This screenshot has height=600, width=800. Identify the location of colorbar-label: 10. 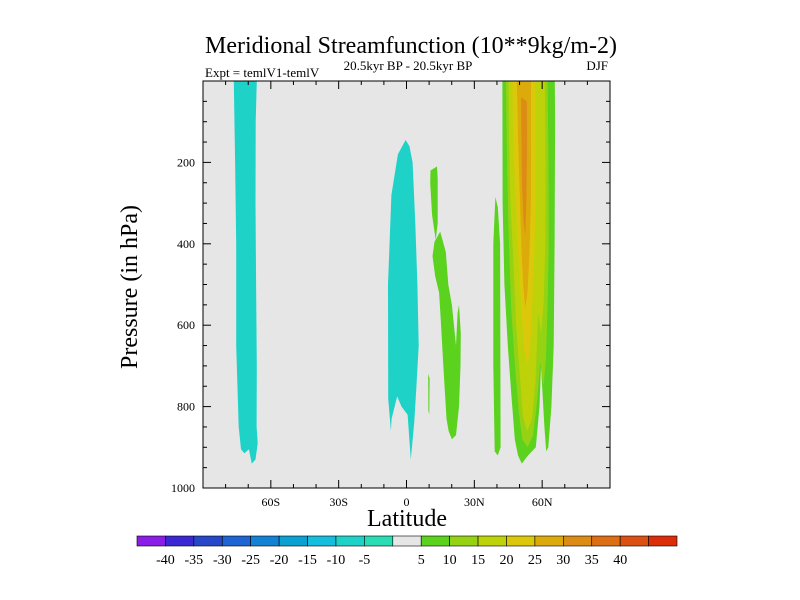
(450, 560).